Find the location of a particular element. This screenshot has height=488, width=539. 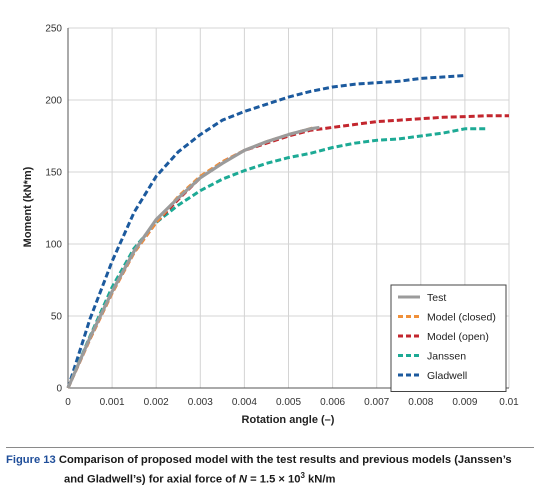

x-tick-label: 0 is located at coordinates (68, 402).